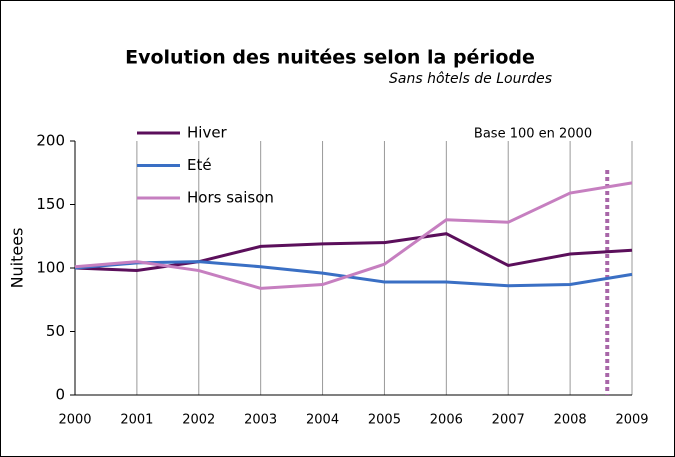 The image size is (675, 457). Describe the element at coordinates (353, 274) in the screenshot. I see `series-line` at that location.